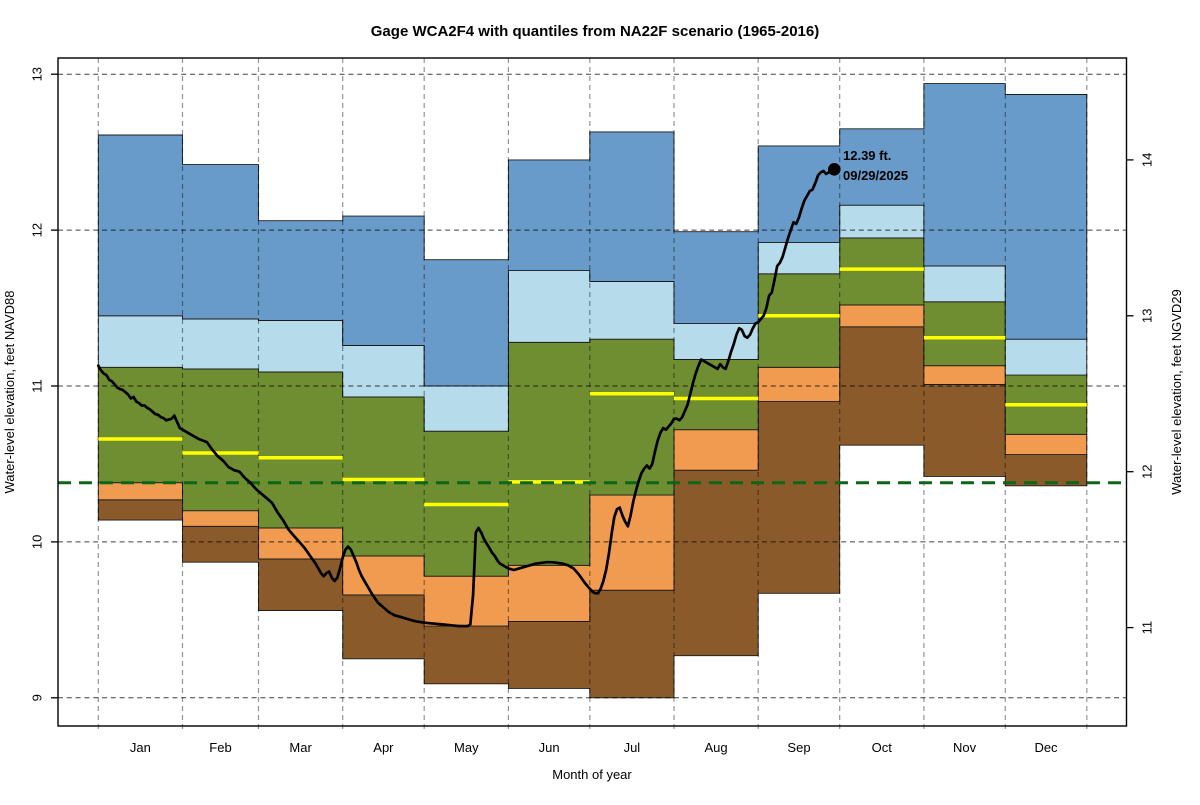 The height and width of the screenshot is (805, 1200). Describe the element at coordinates (1046, 747) in the screenshot. I see `svg-text: Dec` at that location.